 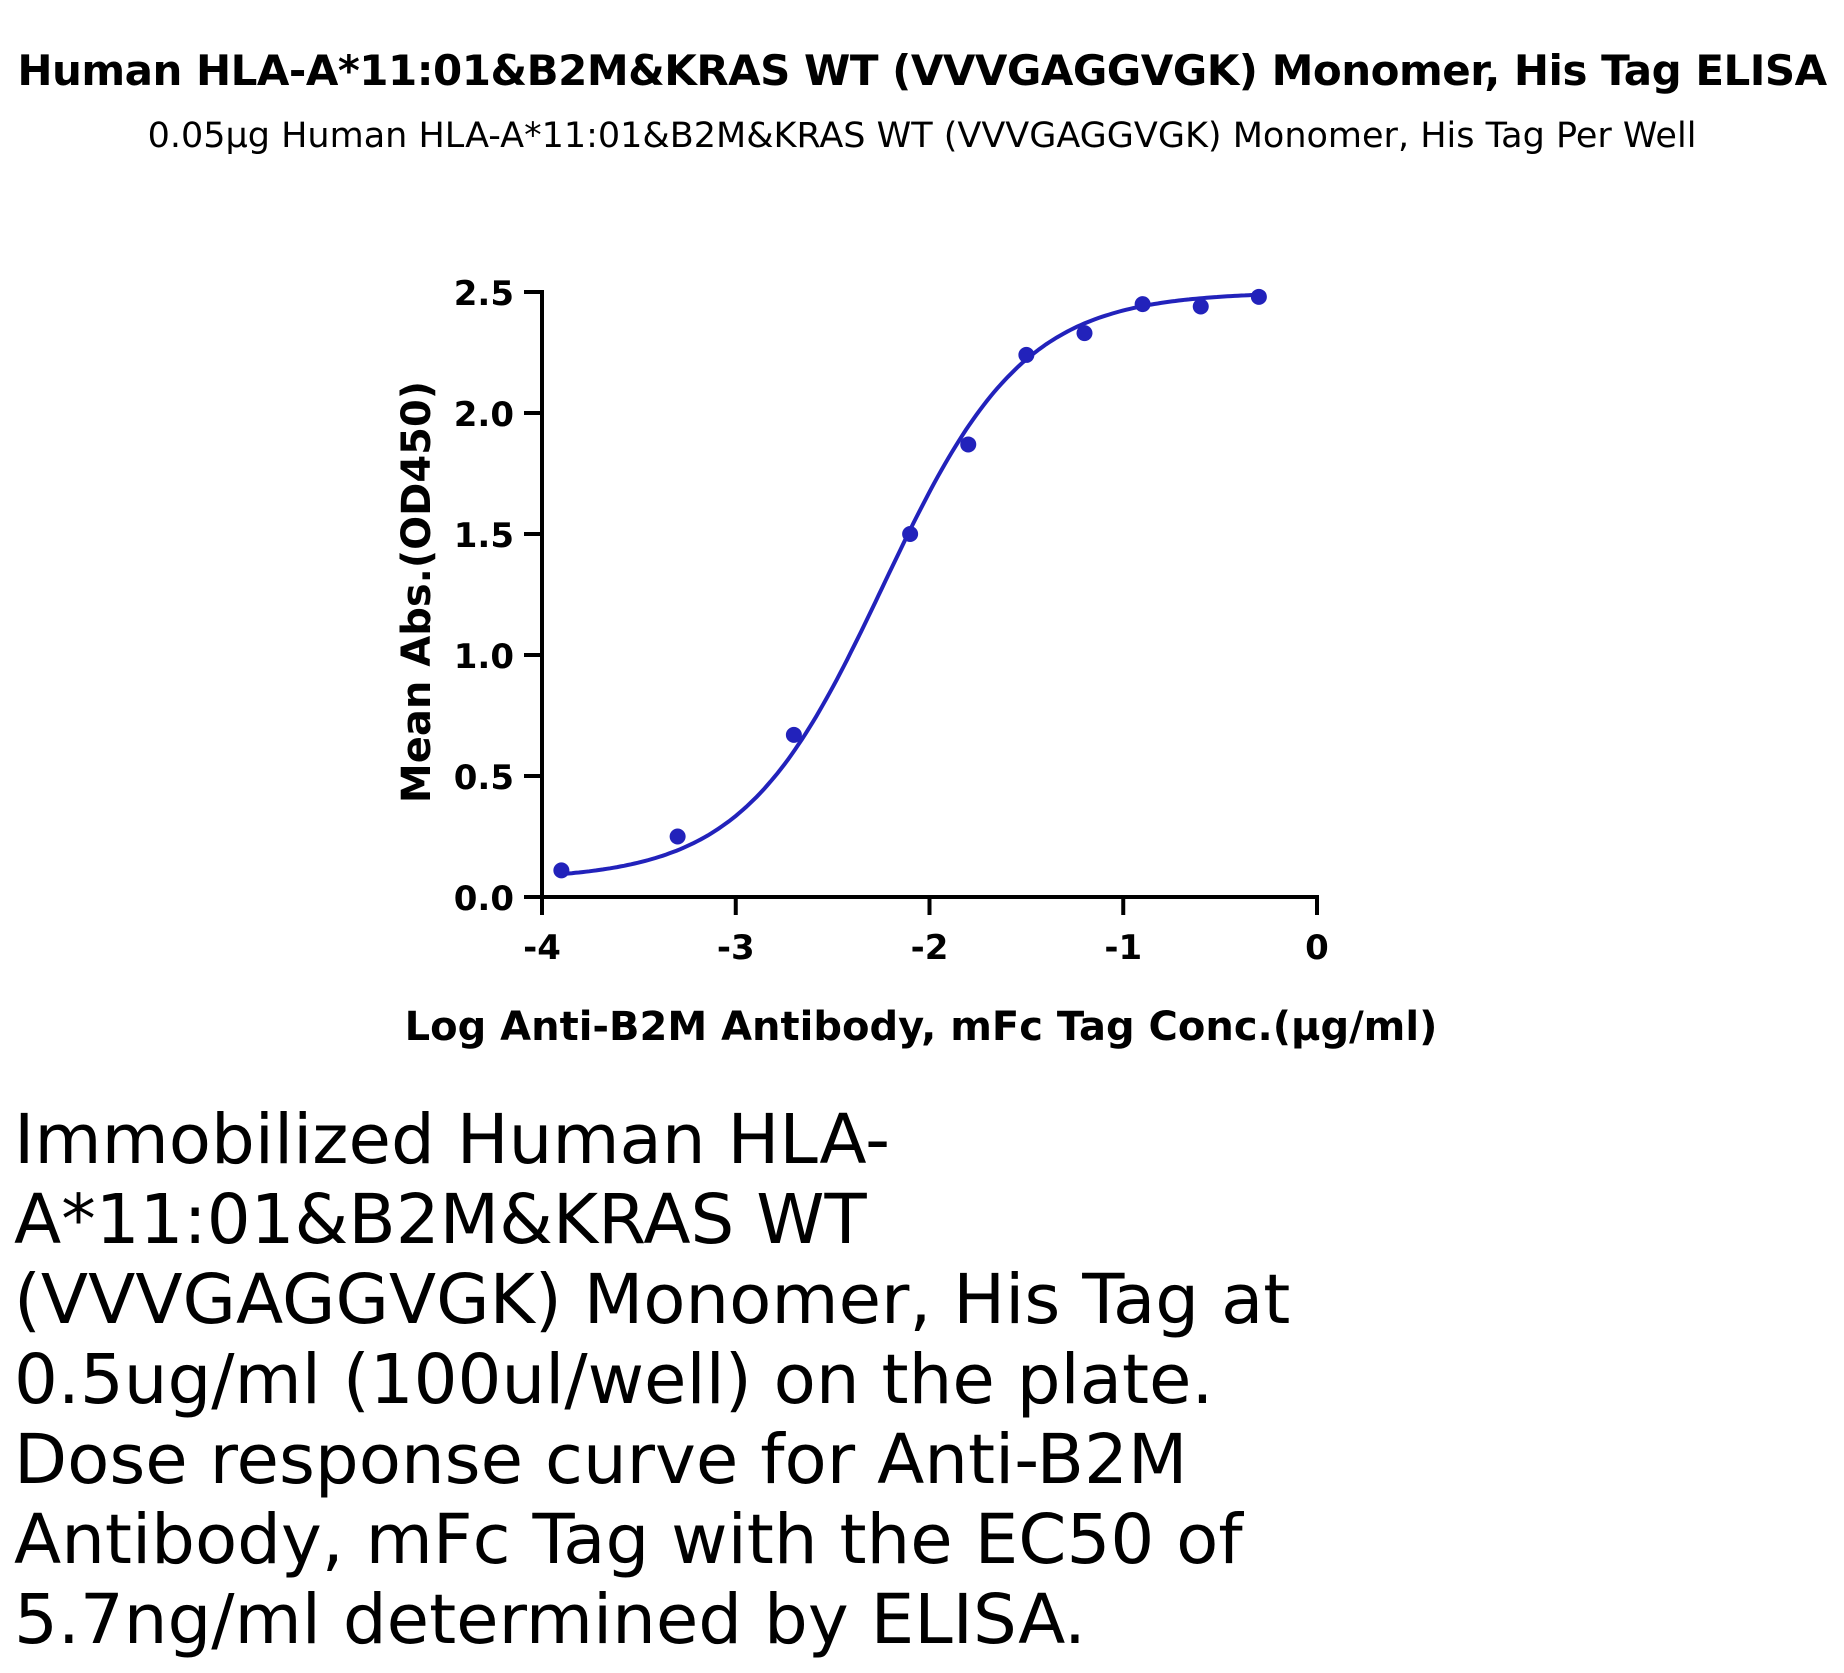 I want to click on fit-curve-layer, so click(x=910, y=584).